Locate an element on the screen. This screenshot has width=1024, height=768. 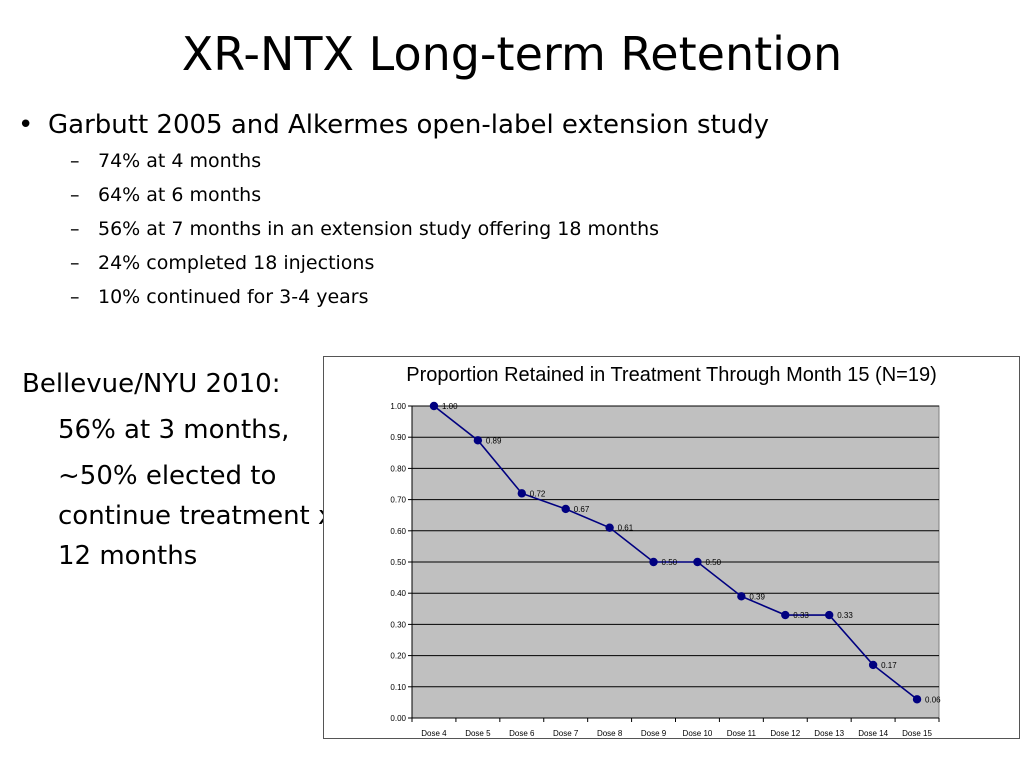
x-tick-label: Dose 7 is located at coordinates (566, 733).